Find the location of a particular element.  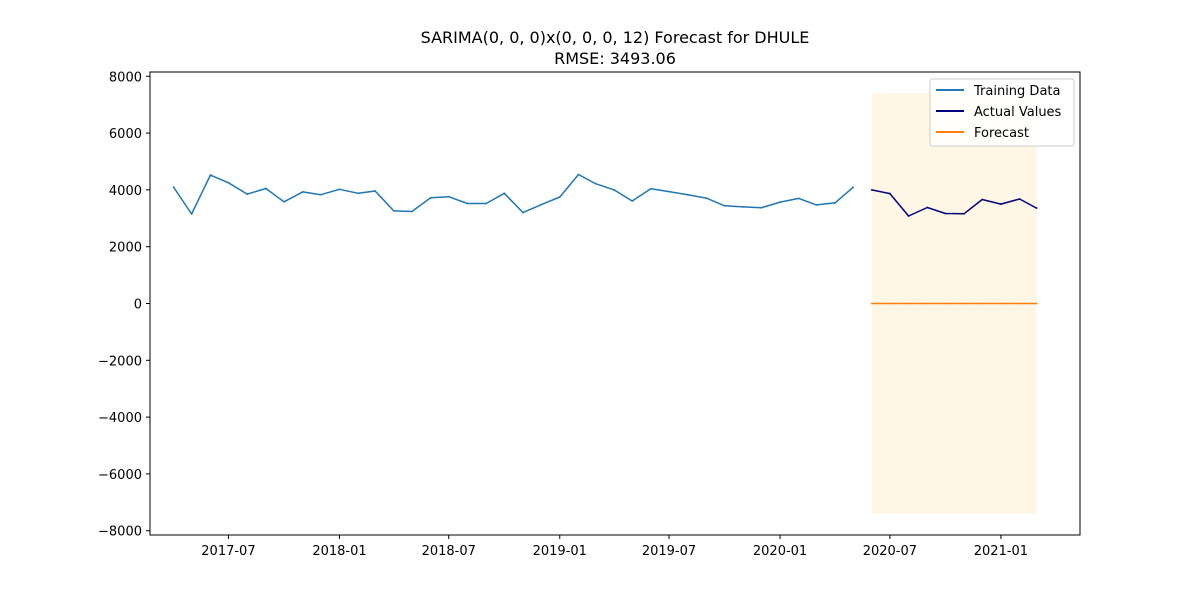

y-tick-label: 2000 is located at coordinates (125, 248).